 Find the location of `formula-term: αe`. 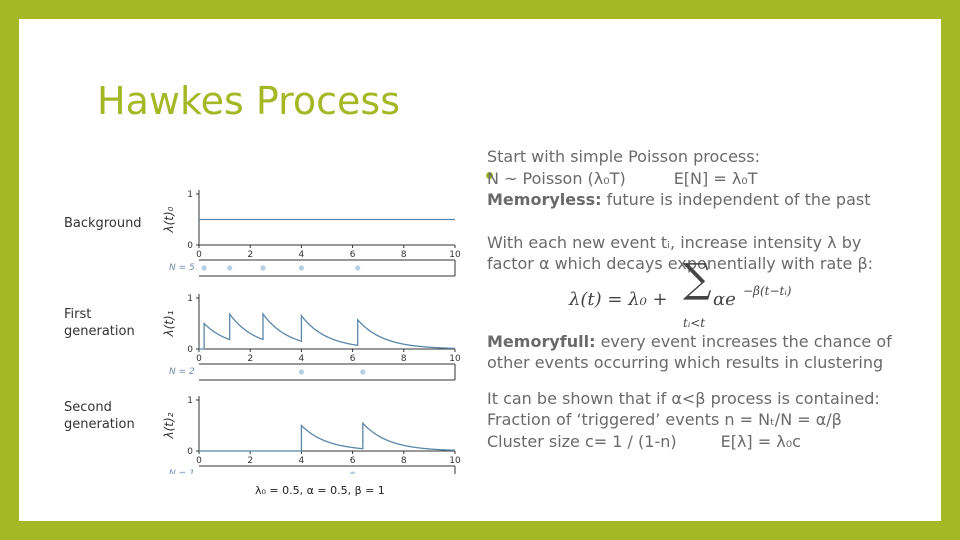

formula-term: αe is located at coordinates (724, 299).